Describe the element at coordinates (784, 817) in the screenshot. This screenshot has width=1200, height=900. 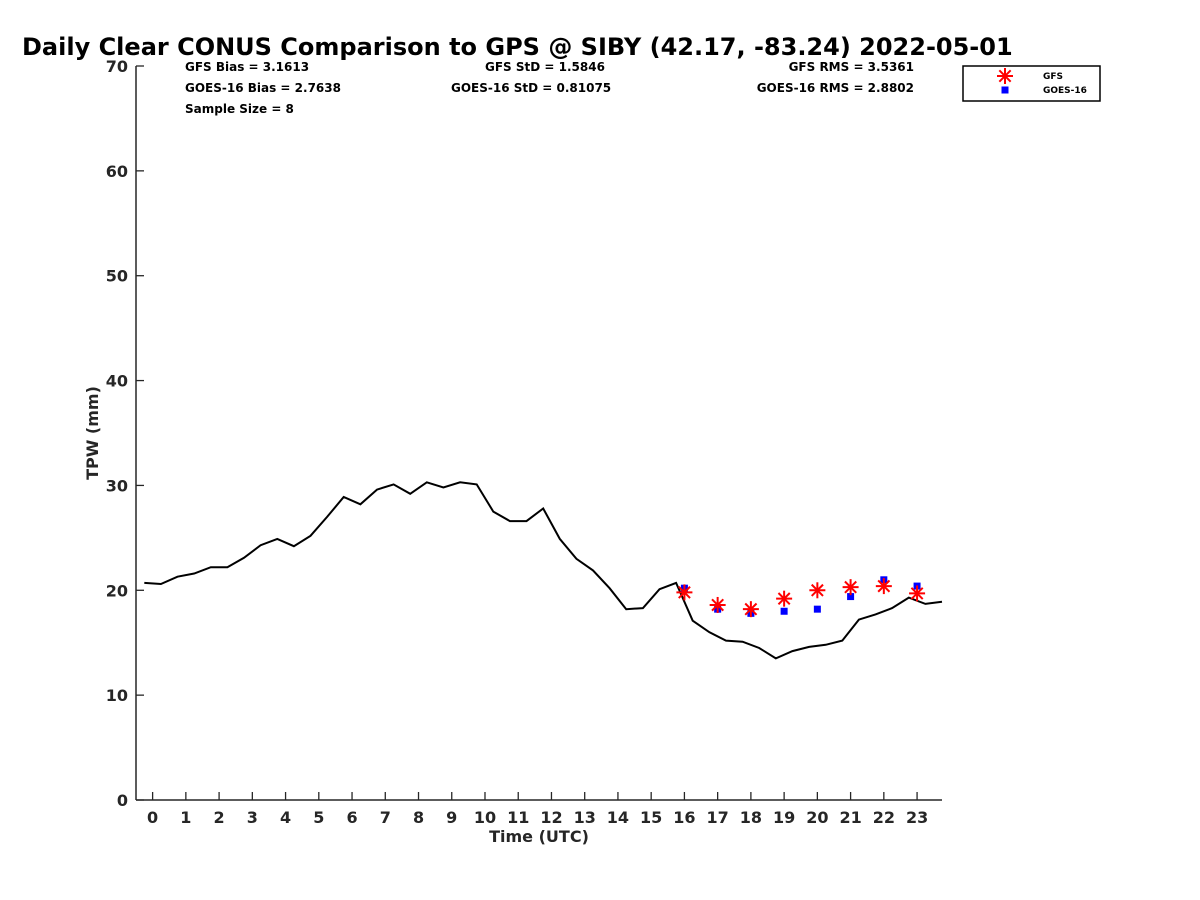
I see `x-tick-label: 19` at that location.